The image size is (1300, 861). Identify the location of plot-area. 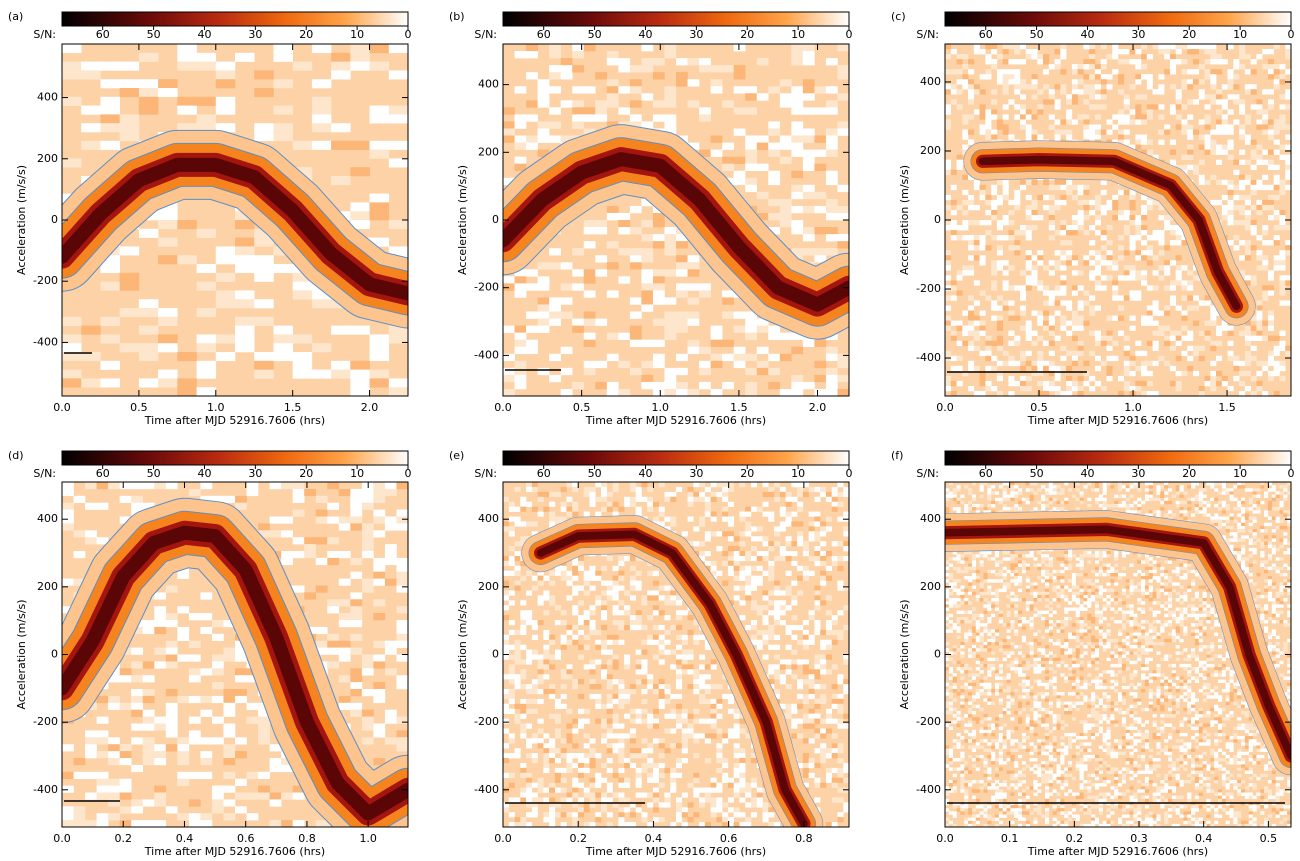
(676, 654).